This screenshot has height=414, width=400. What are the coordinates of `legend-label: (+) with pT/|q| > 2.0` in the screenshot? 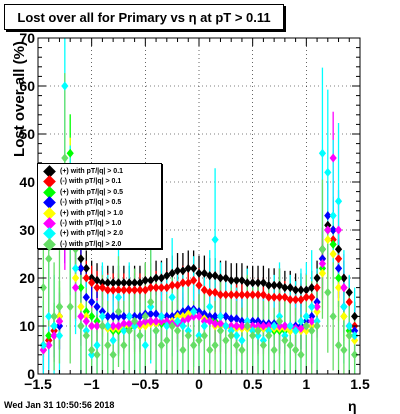 It's located at (92, 234).